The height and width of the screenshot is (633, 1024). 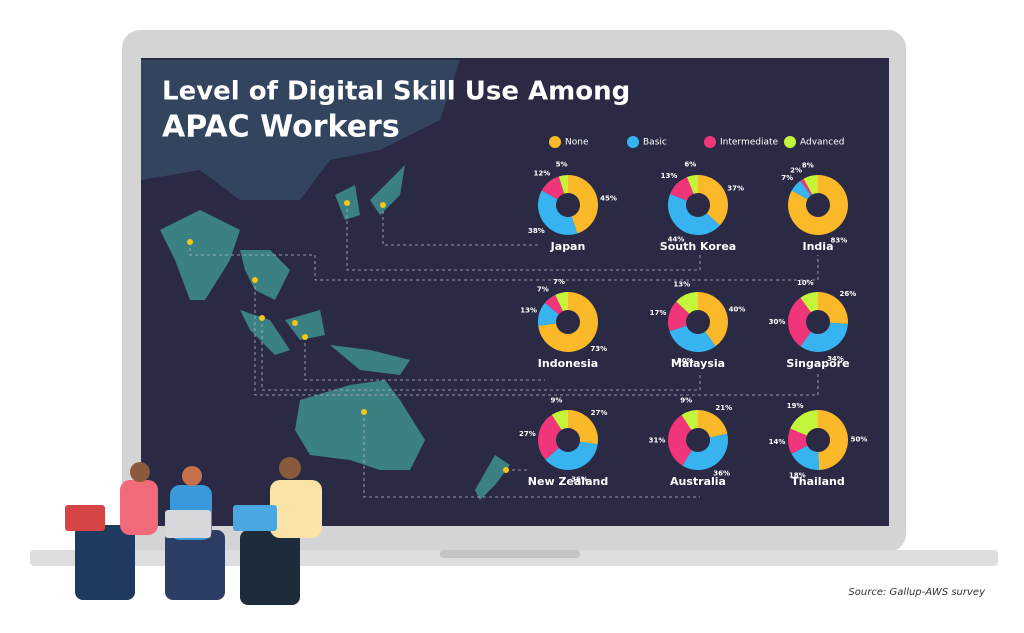 What do you see at coordinates (598, 349) in the screenshot?
I see `value-label: 73%` at bounding box center [598, 349].